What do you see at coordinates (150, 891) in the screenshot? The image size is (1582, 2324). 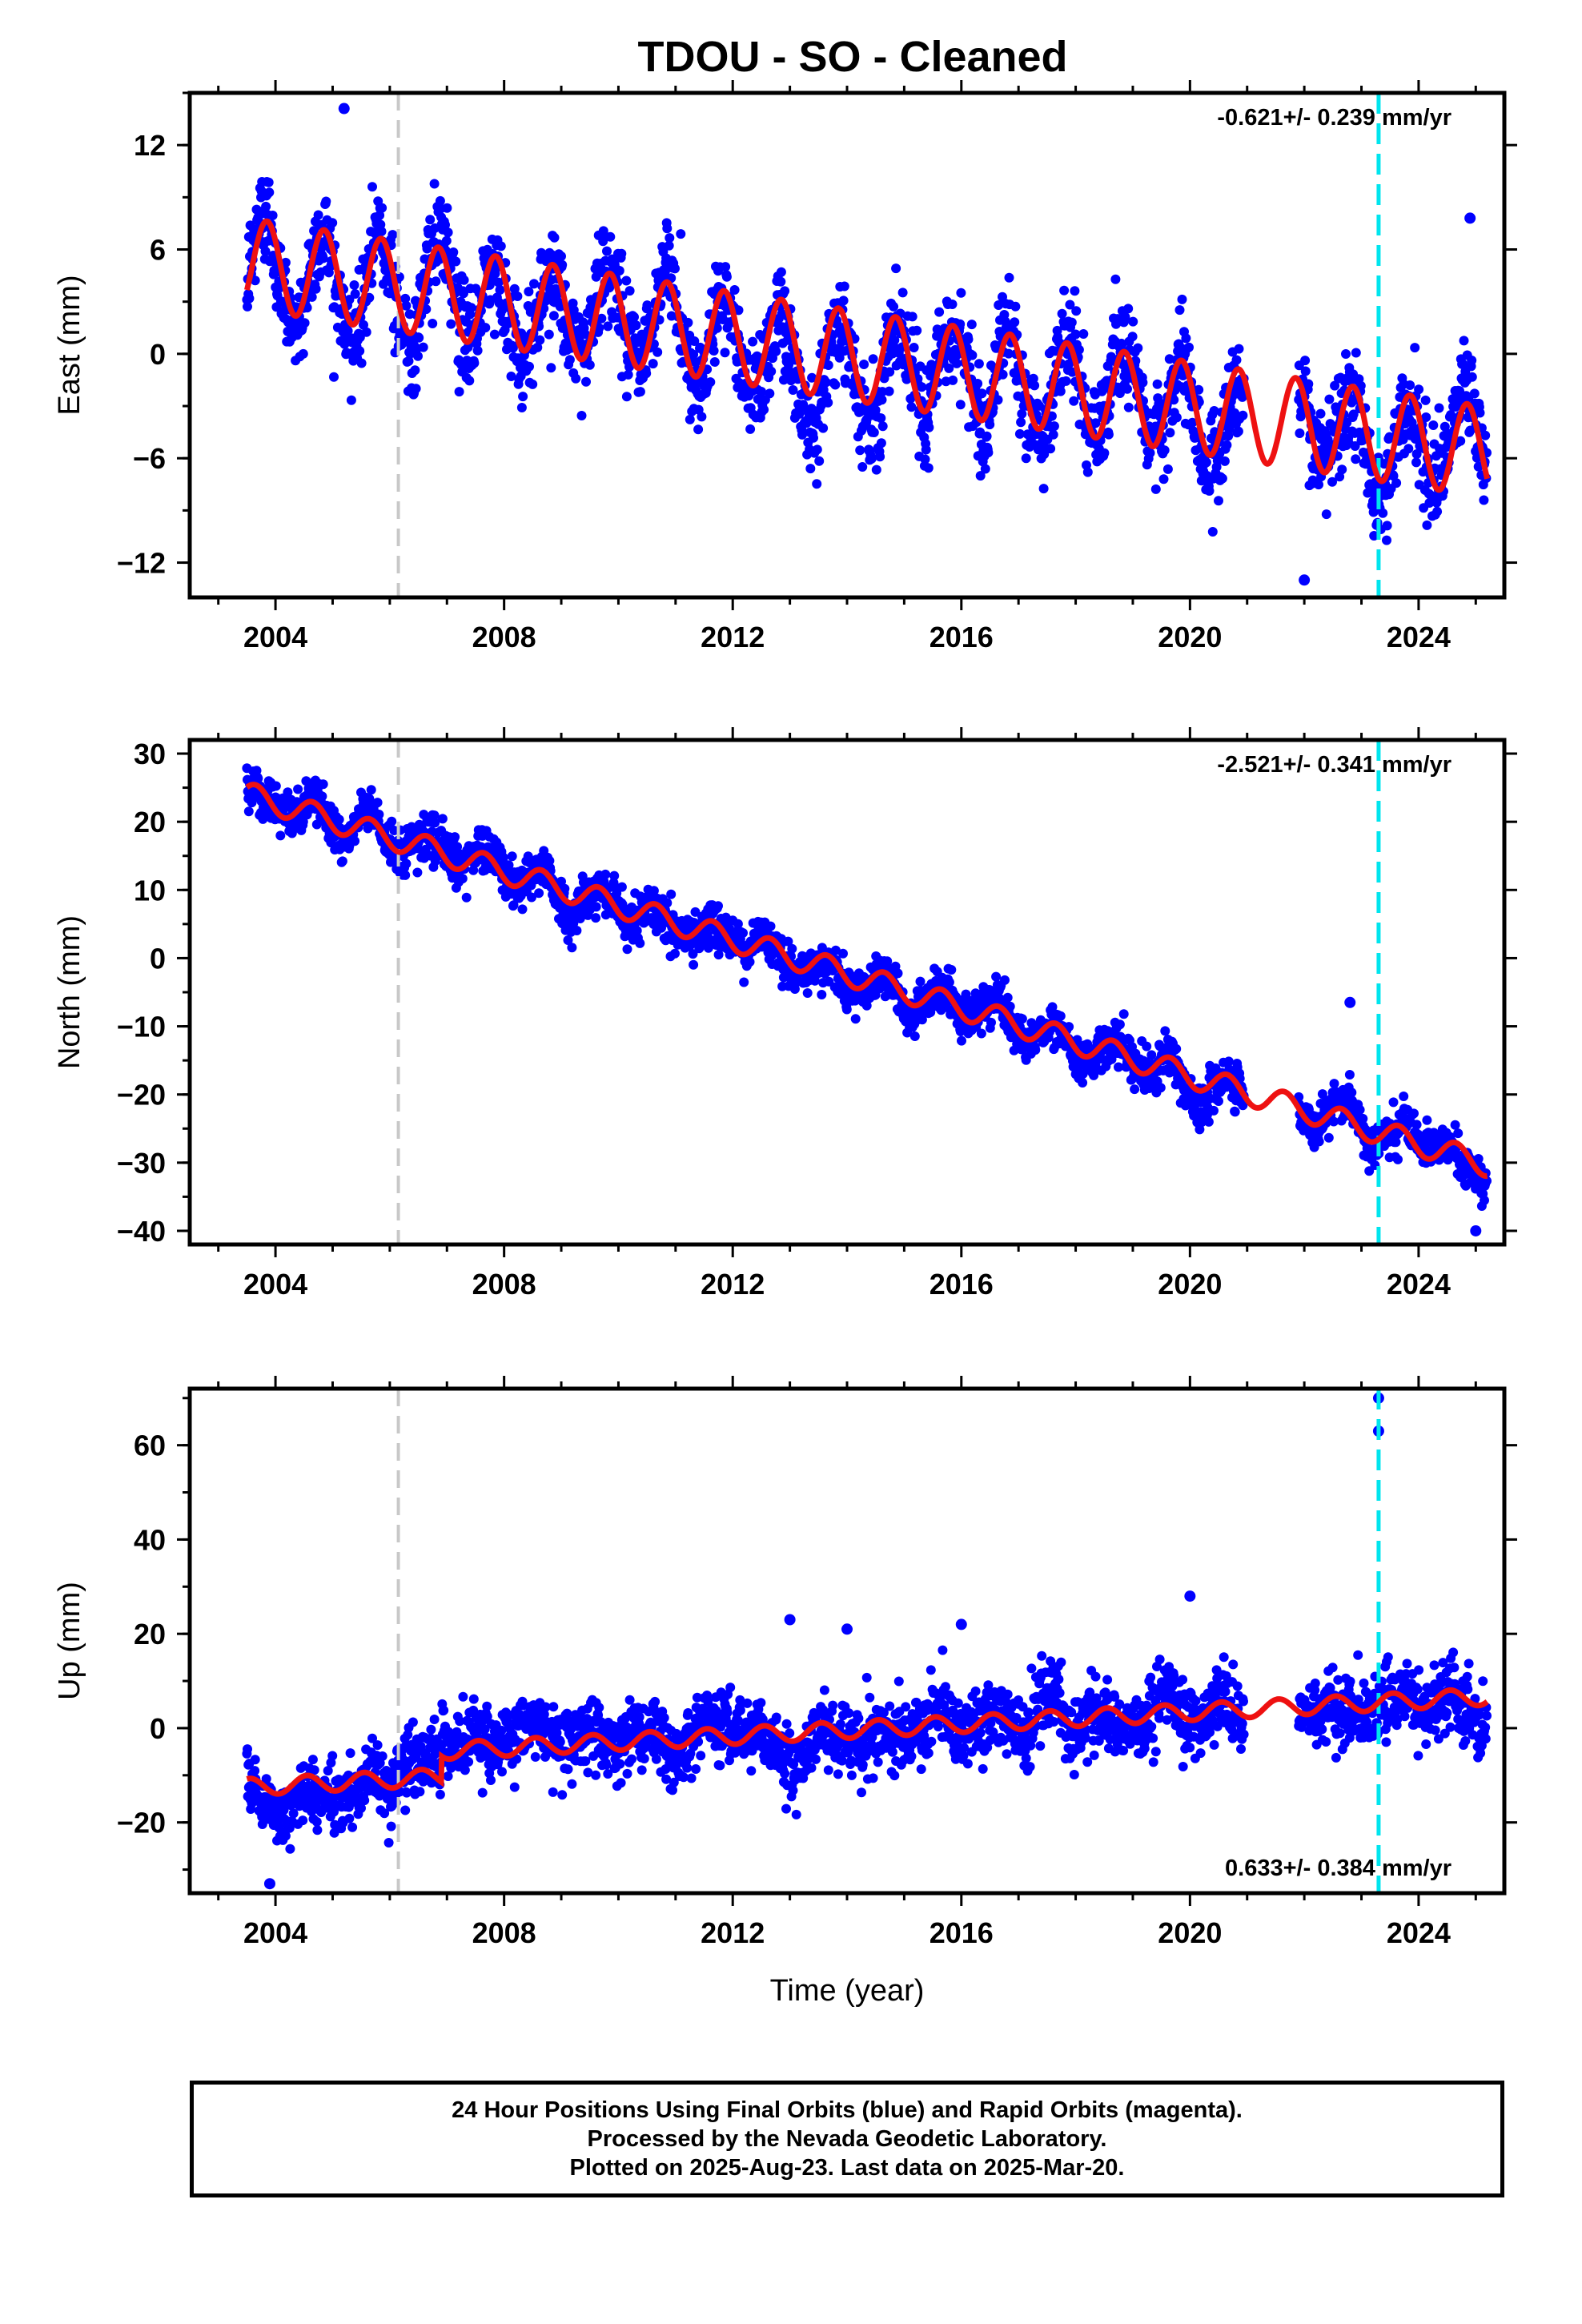 I see `y-tick-label: 10` at bounding box center [150, 891].